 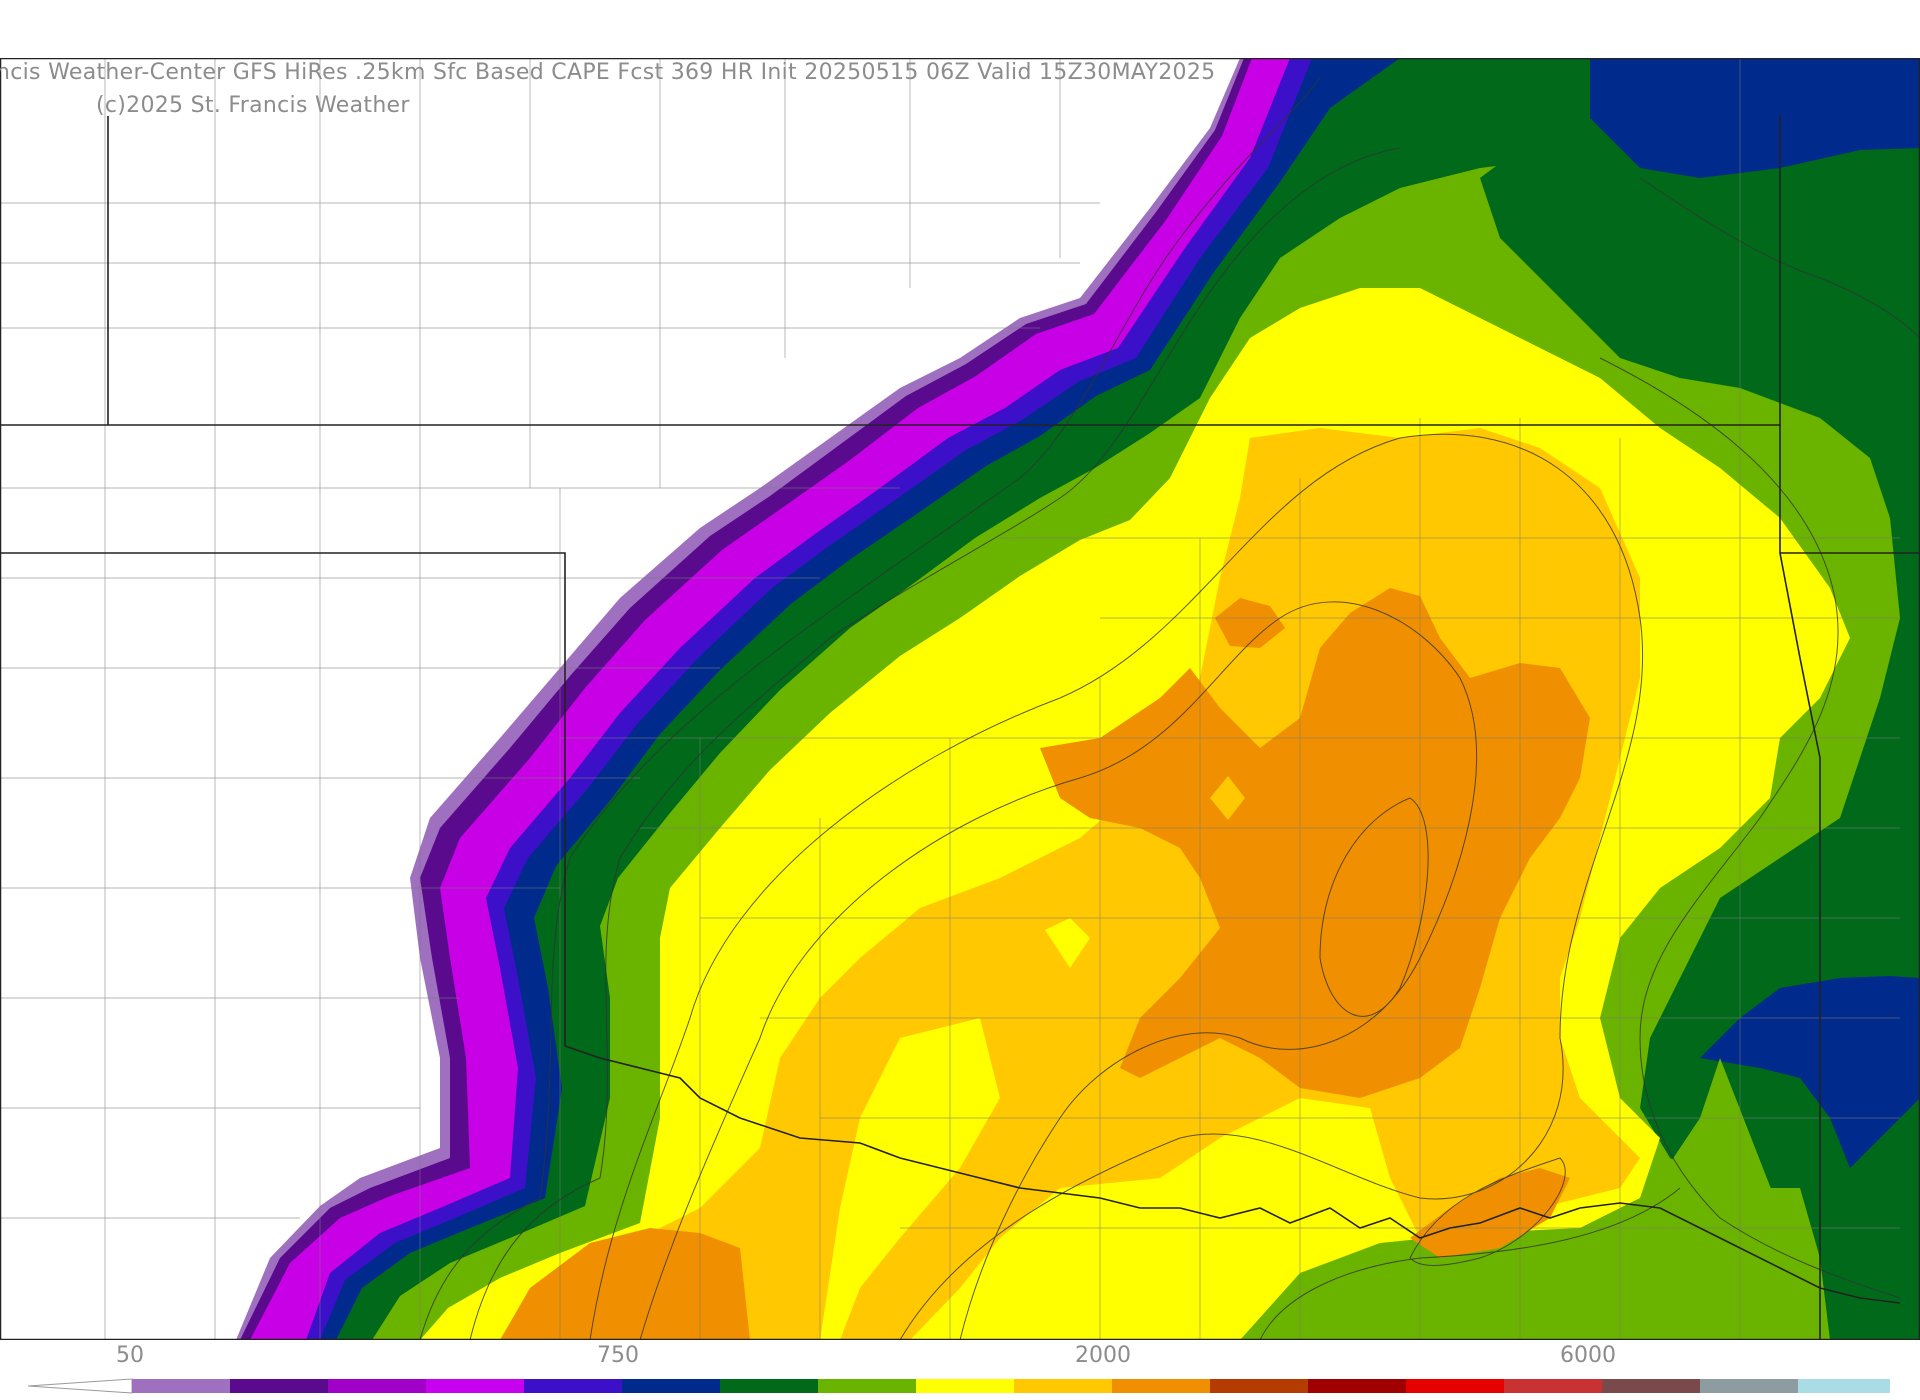 I want to click on cape-gold-pocket, so click(x=1067, y=943).